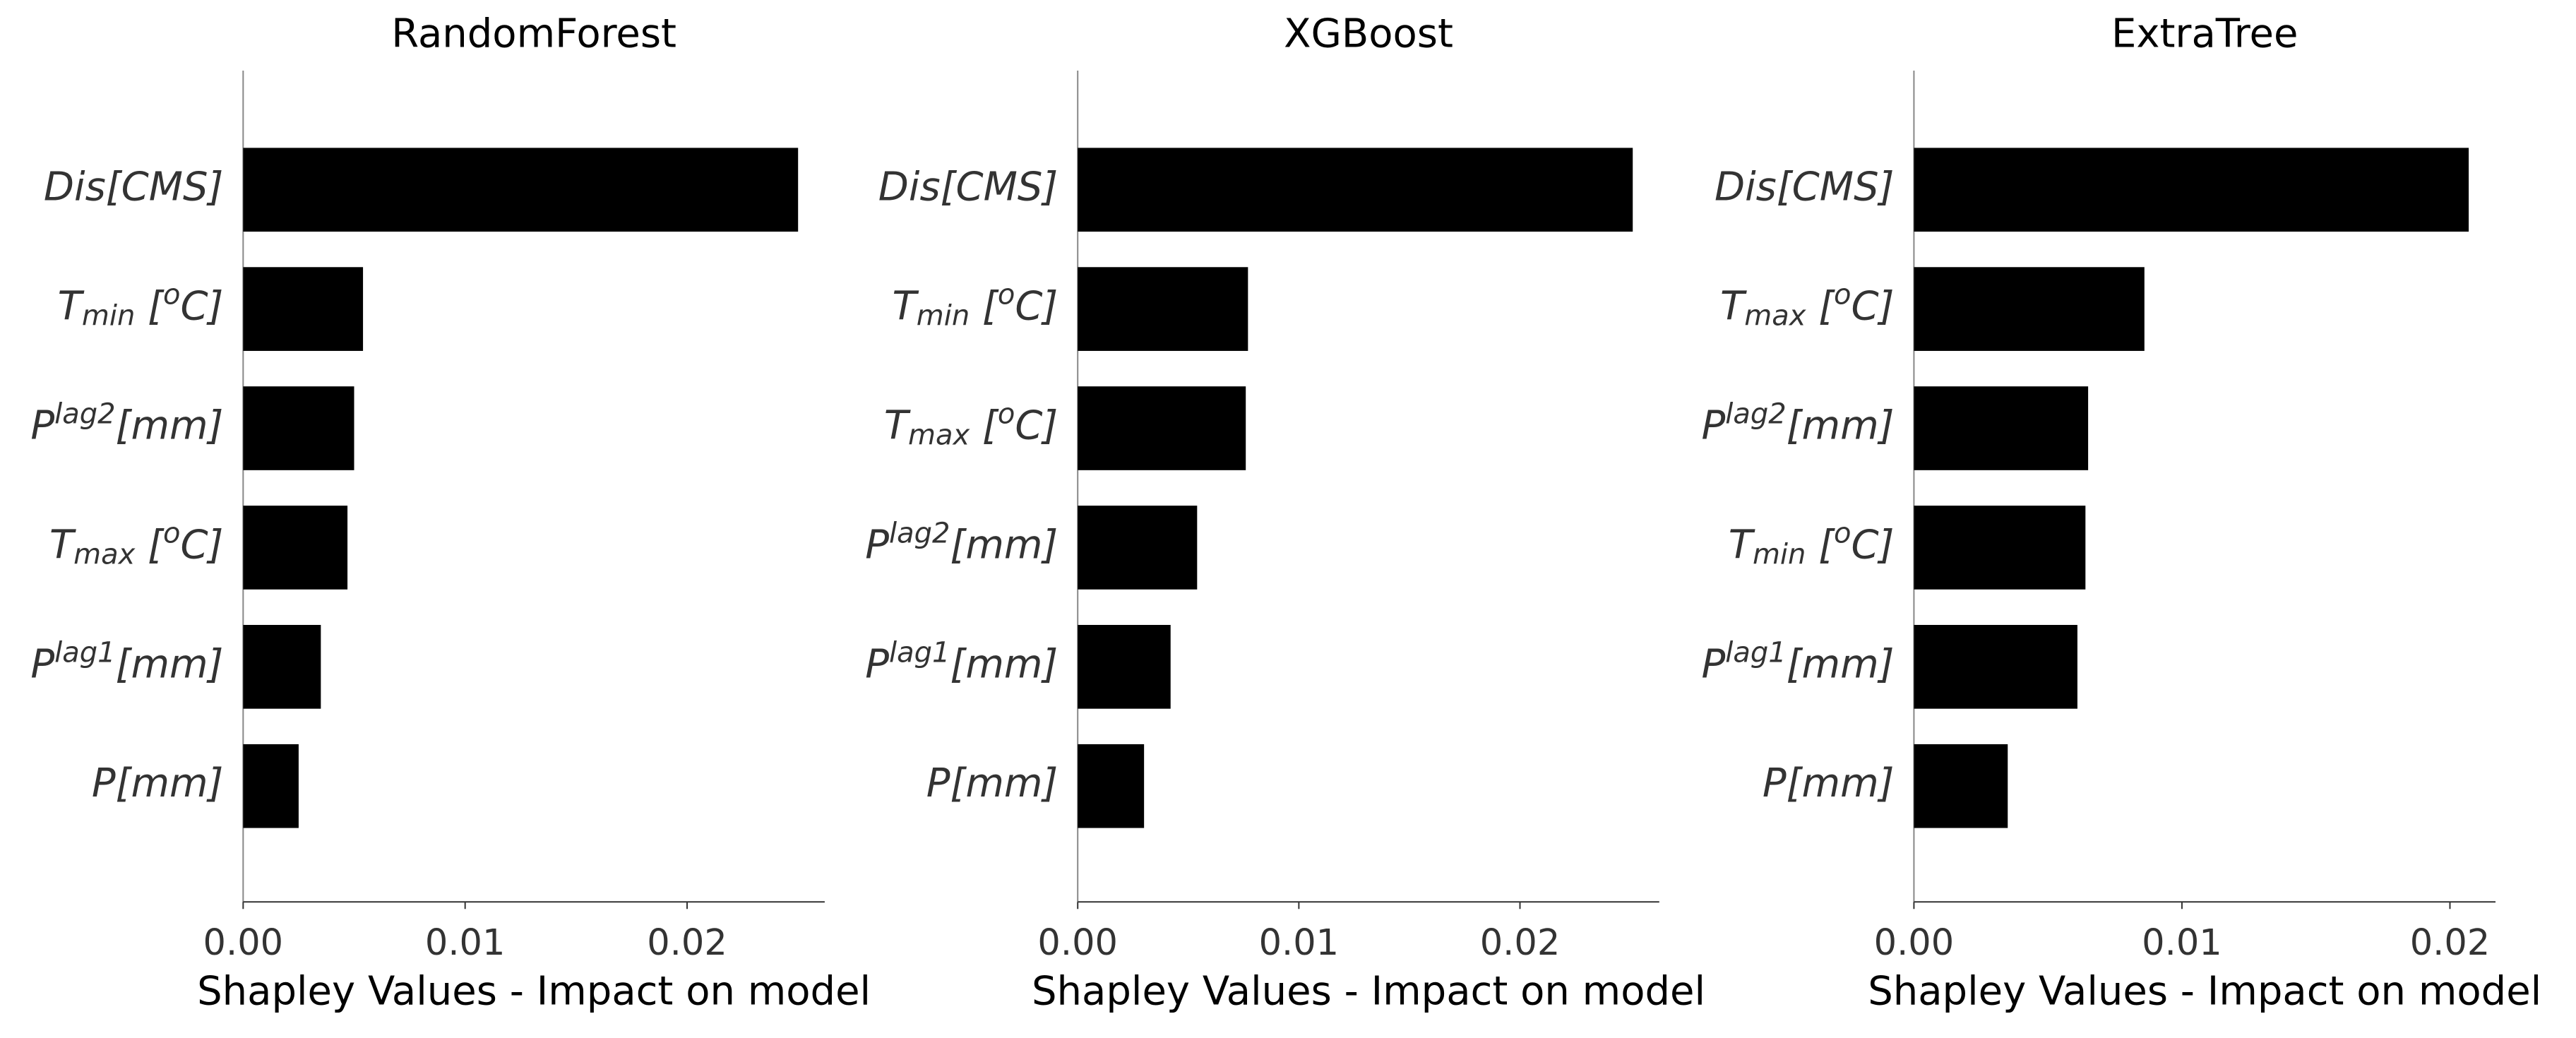 This screenshot has width=2576, height=1038. What do you see at coordinates (533, 33) in the screenshot?
I see `panel-title: RandomForest` at bounding box center [533, 33].